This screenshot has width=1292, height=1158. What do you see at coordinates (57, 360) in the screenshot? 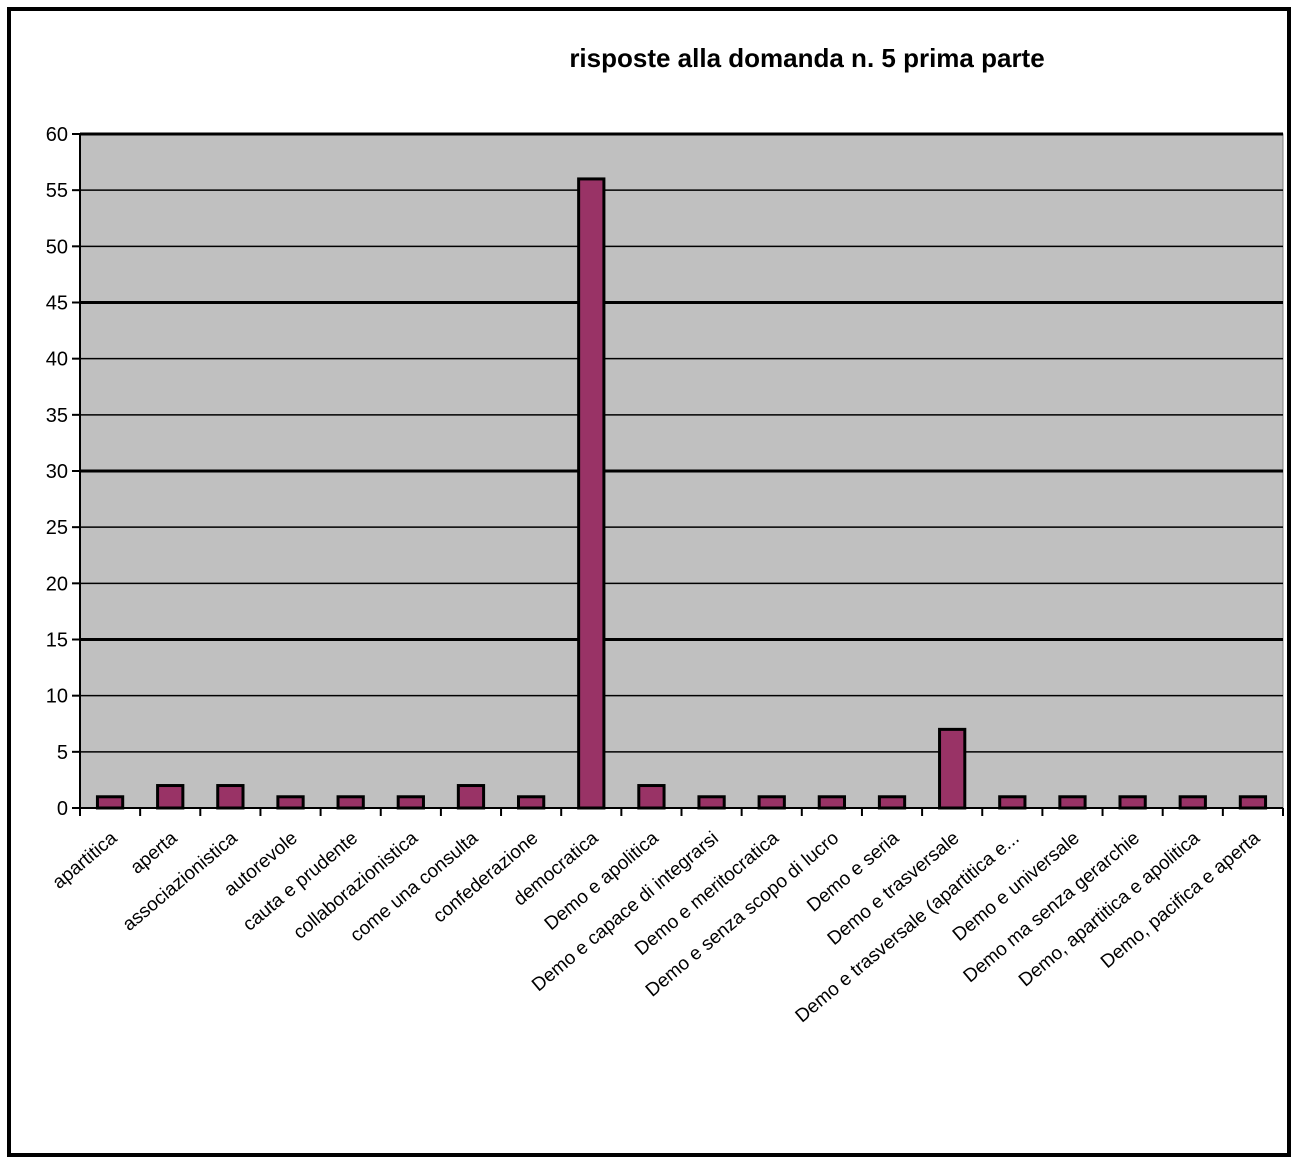
I see `y-tick-label: 40` at bounding box center [57, 360].